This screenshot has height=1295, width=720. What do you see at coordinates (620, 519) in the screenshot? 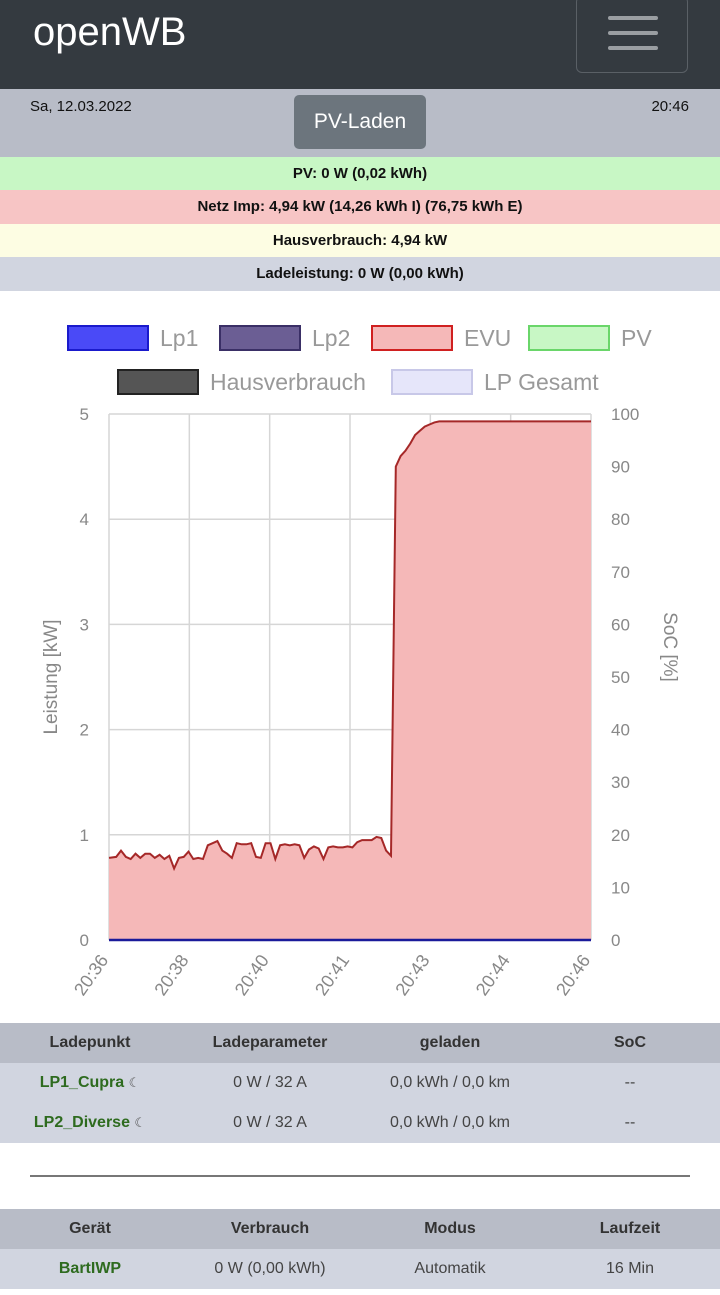
I see `y-tick-right: 80` at bounding box center [620, 519].